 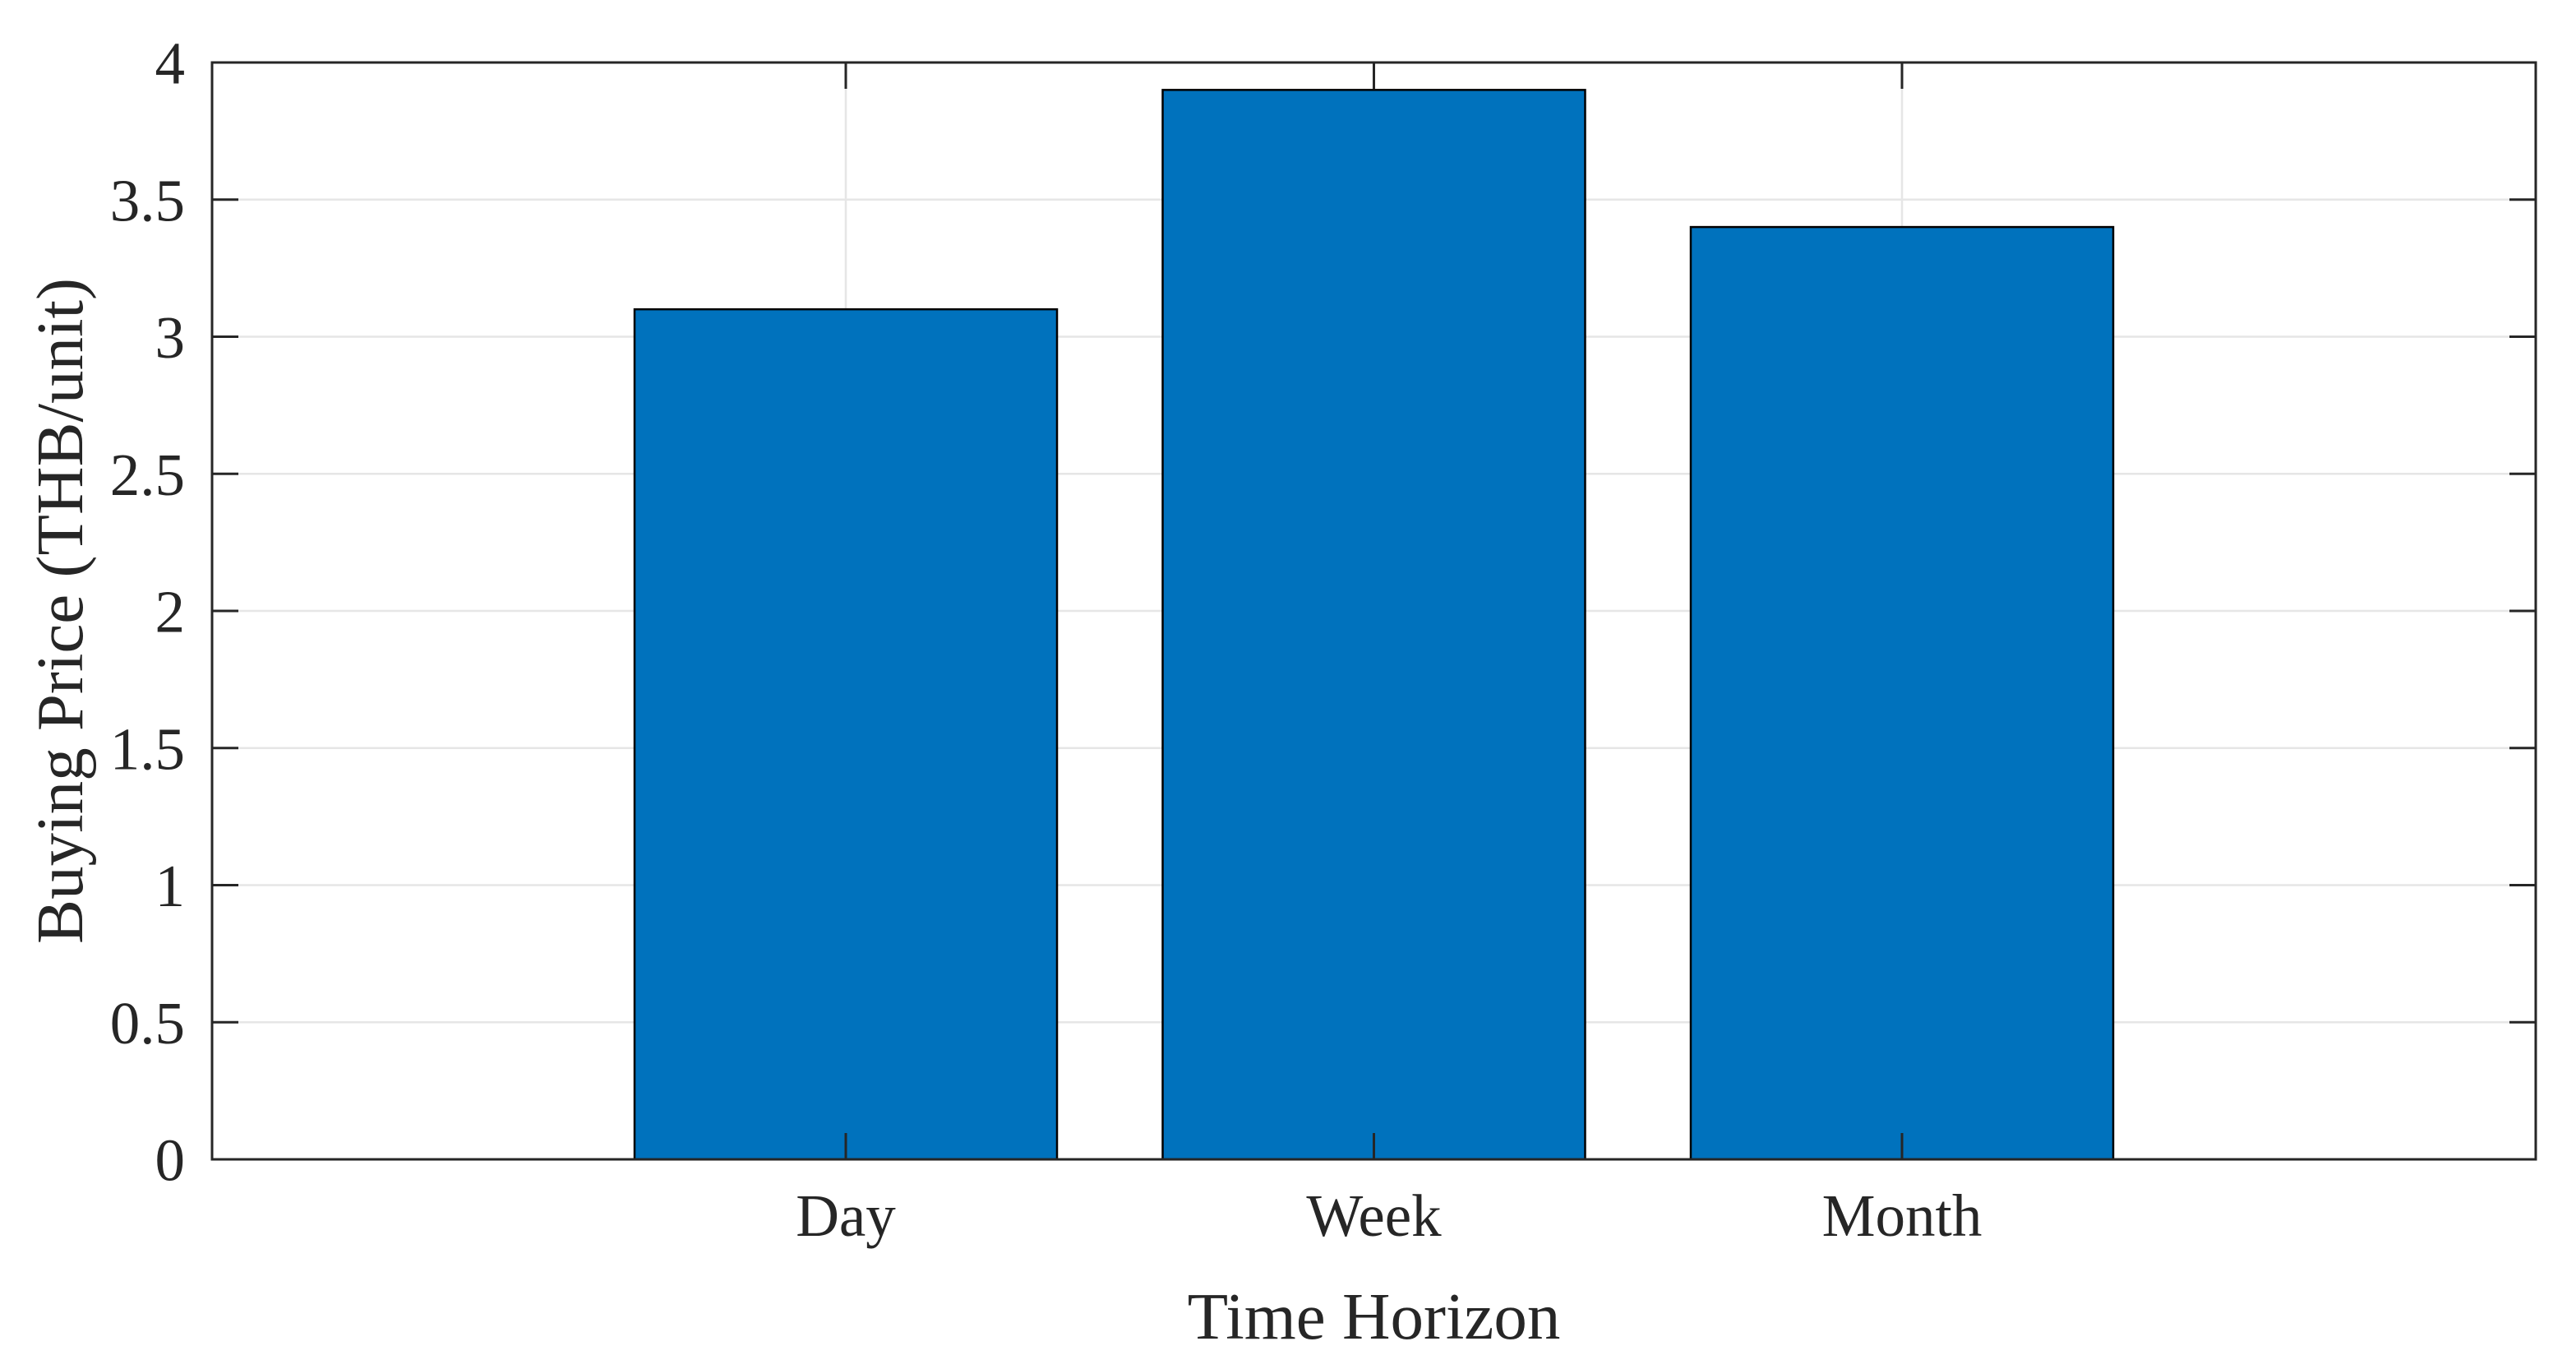 I want to click on bar-day, so click(x=846, y=734).